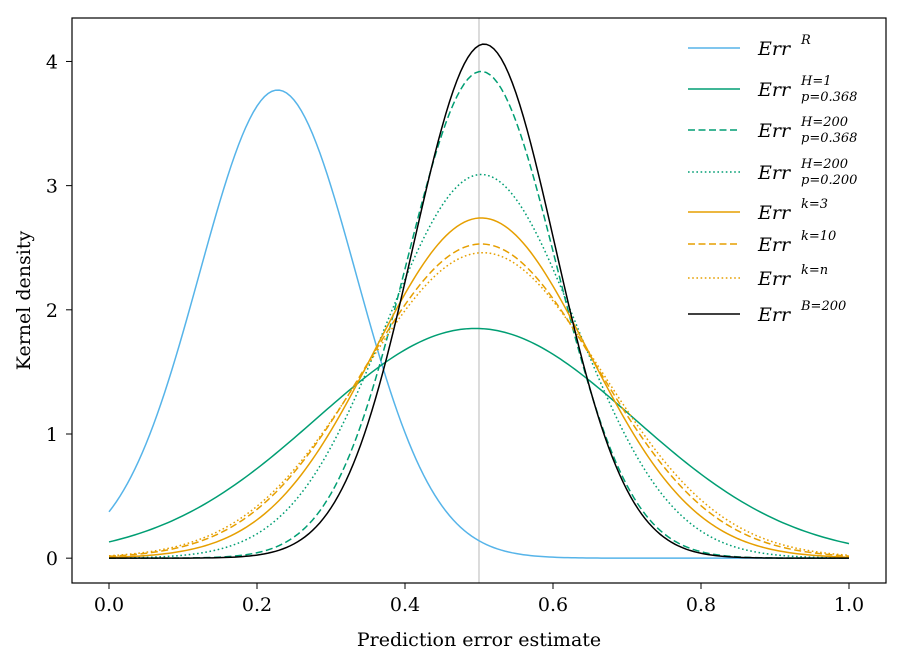  Describe the element at coordinates (52, 311) in the screenshot. I see `y-tick-label: 2` at that location.